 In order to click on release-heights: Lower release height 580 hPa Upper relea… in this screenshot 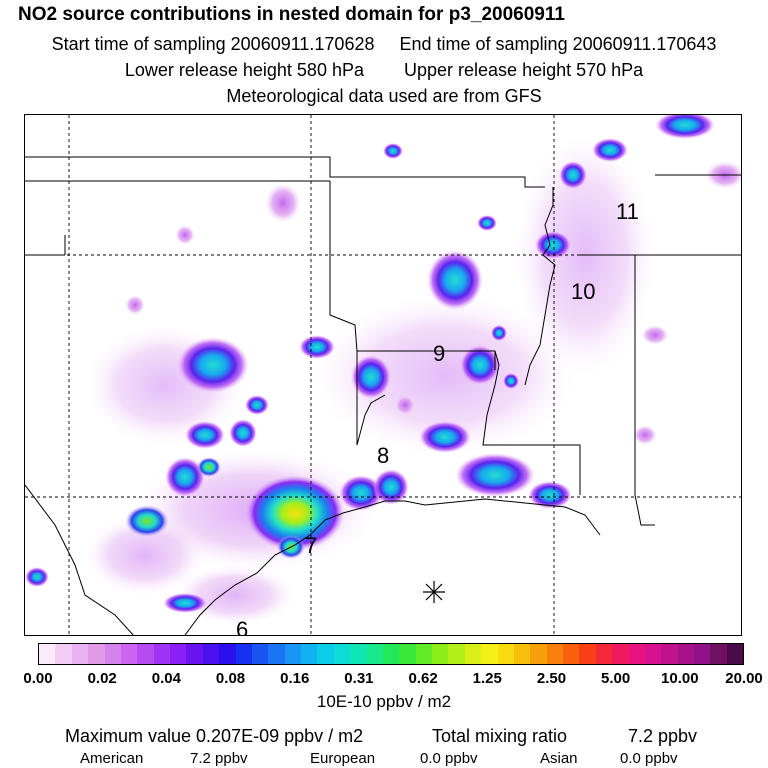, I will do `click(384, 70)`.